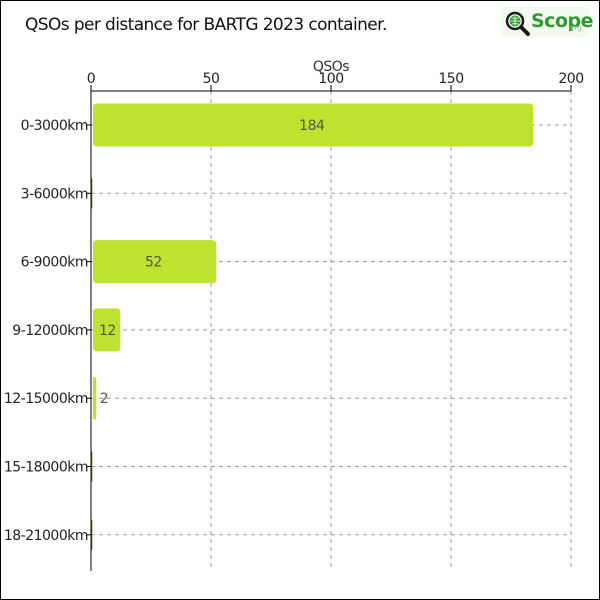  What do you see at coordinates (562, 21) in the screenshot?
I see `logo-wordmark: Scope` at bounding box center [562, 21].